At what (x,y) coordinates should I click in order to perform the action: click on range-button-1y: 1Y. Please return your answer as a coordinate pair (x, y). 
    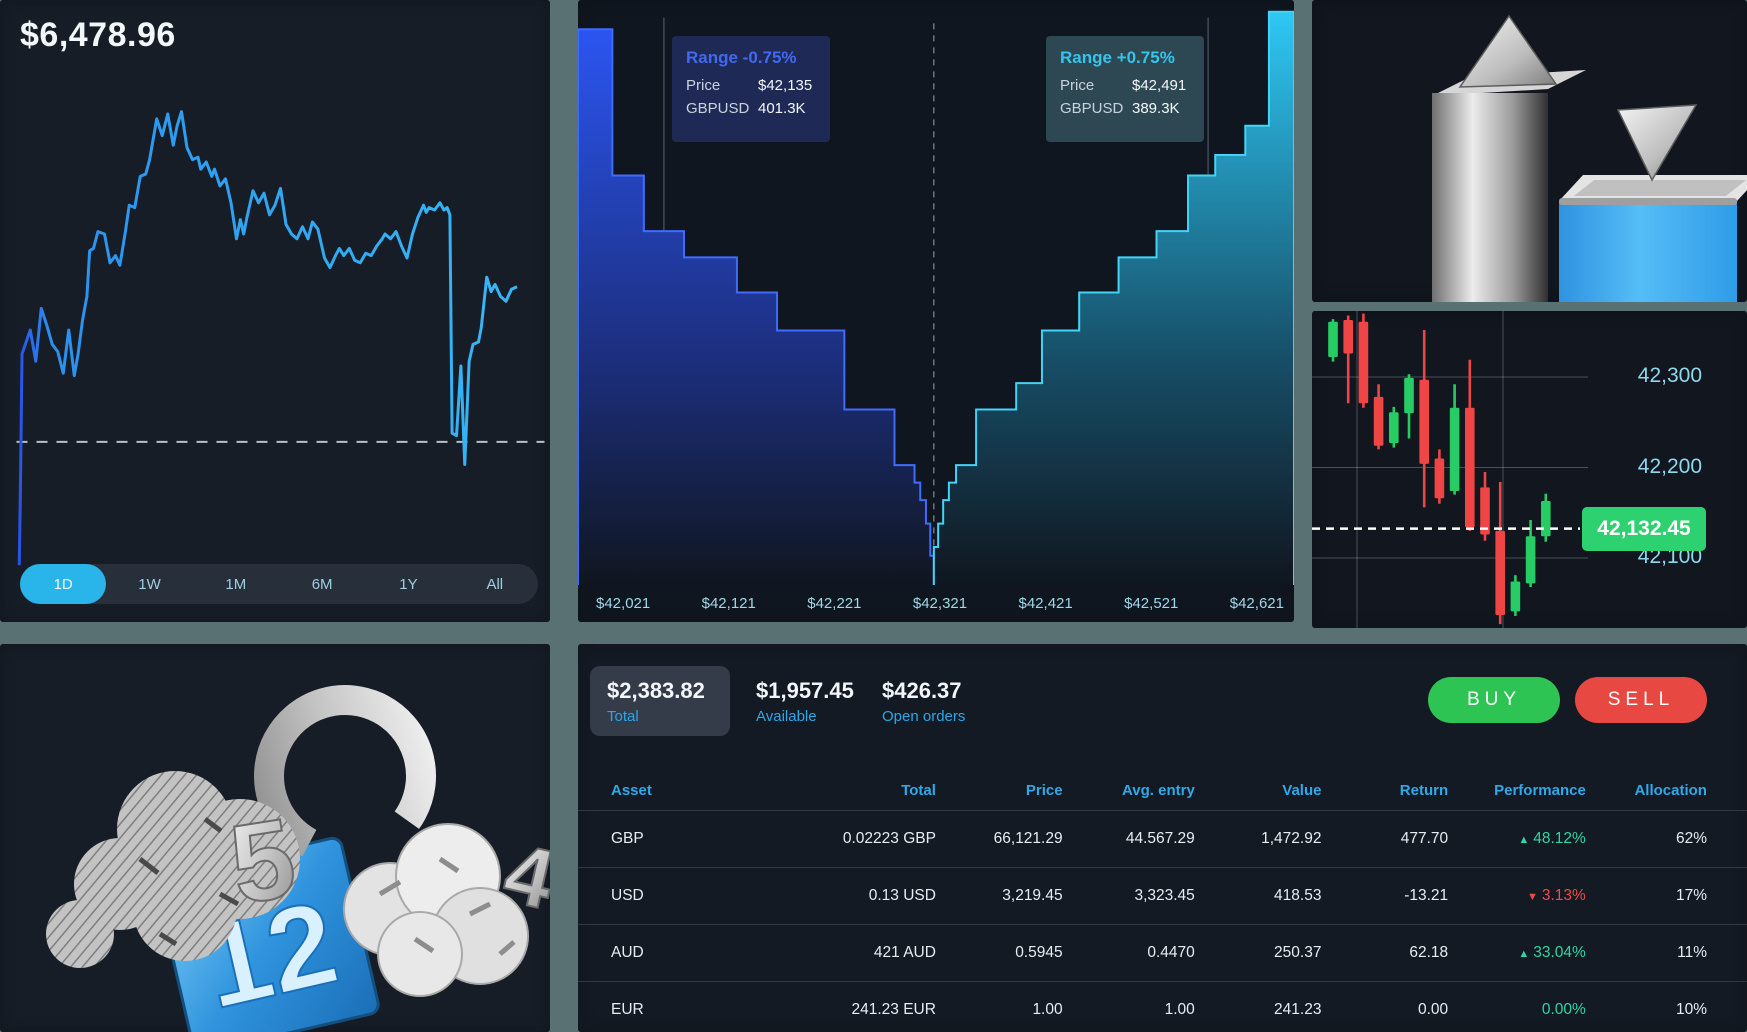
    Looking at the image, I should click on (408, 584).